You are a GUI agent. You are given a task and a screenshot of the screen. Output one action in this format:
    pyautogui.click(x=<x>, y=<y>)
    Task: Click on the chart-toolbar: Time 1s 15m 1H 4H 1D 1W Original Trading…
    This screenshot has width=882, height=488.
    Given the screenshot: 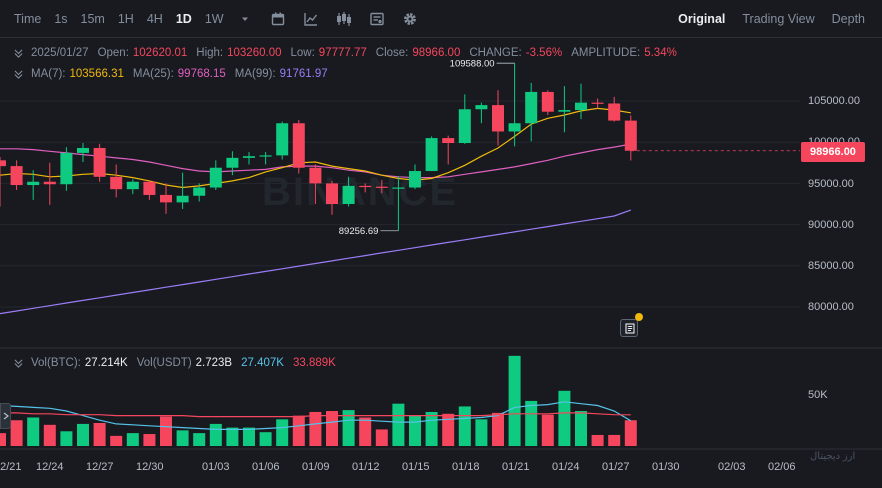 What is the action you would take?
    pyautogui.click(x=441, y=19)
    